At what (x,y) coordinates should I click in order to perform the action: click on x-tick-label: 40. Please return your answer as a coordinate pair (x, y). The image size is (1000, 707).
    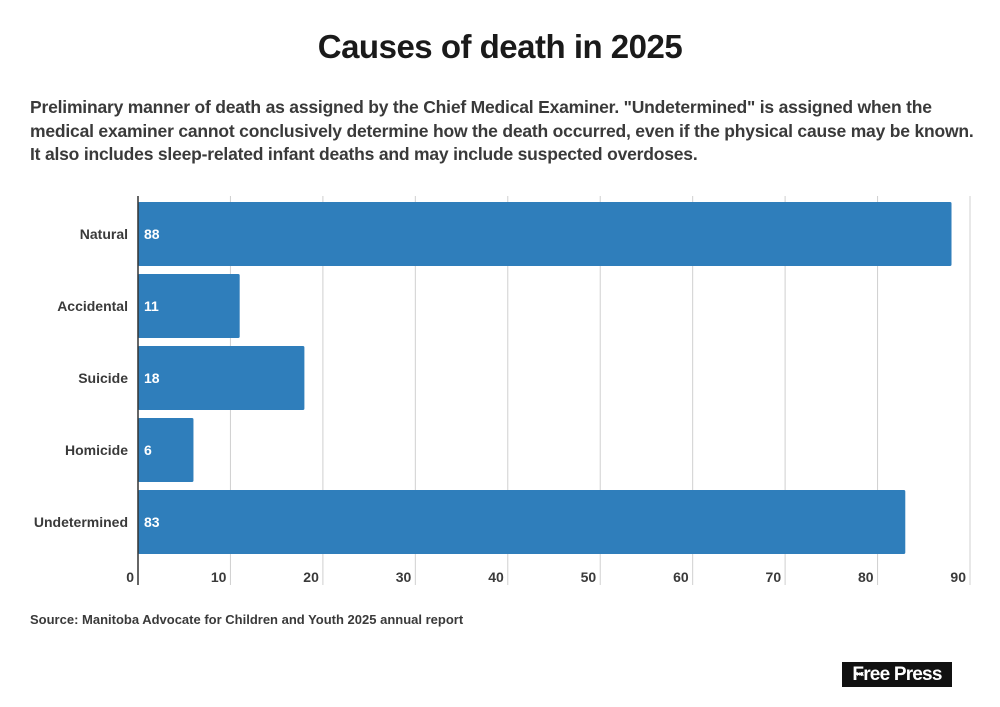
    Looking at the image, I should click on (496, 577).